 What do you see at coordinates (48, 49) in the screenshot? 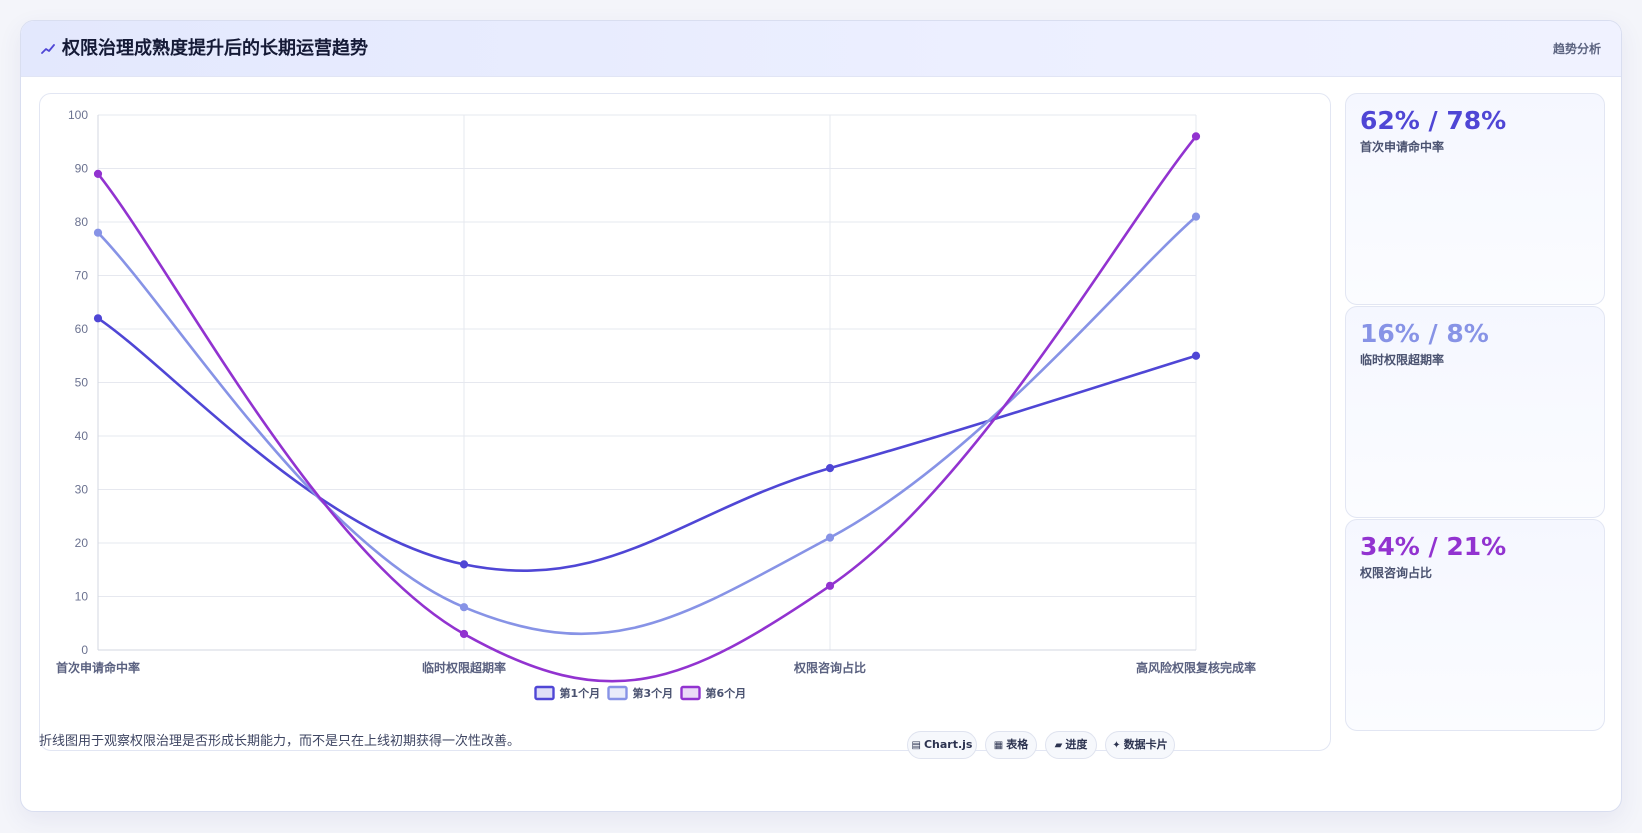
I see `trend-line-icon` at bounding box center [48, 49].